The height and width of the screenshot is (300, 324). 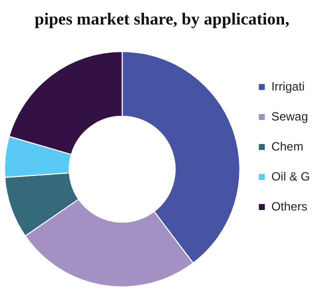 I want to click on legend-label: Irrigati, so click(x=288, y=86).